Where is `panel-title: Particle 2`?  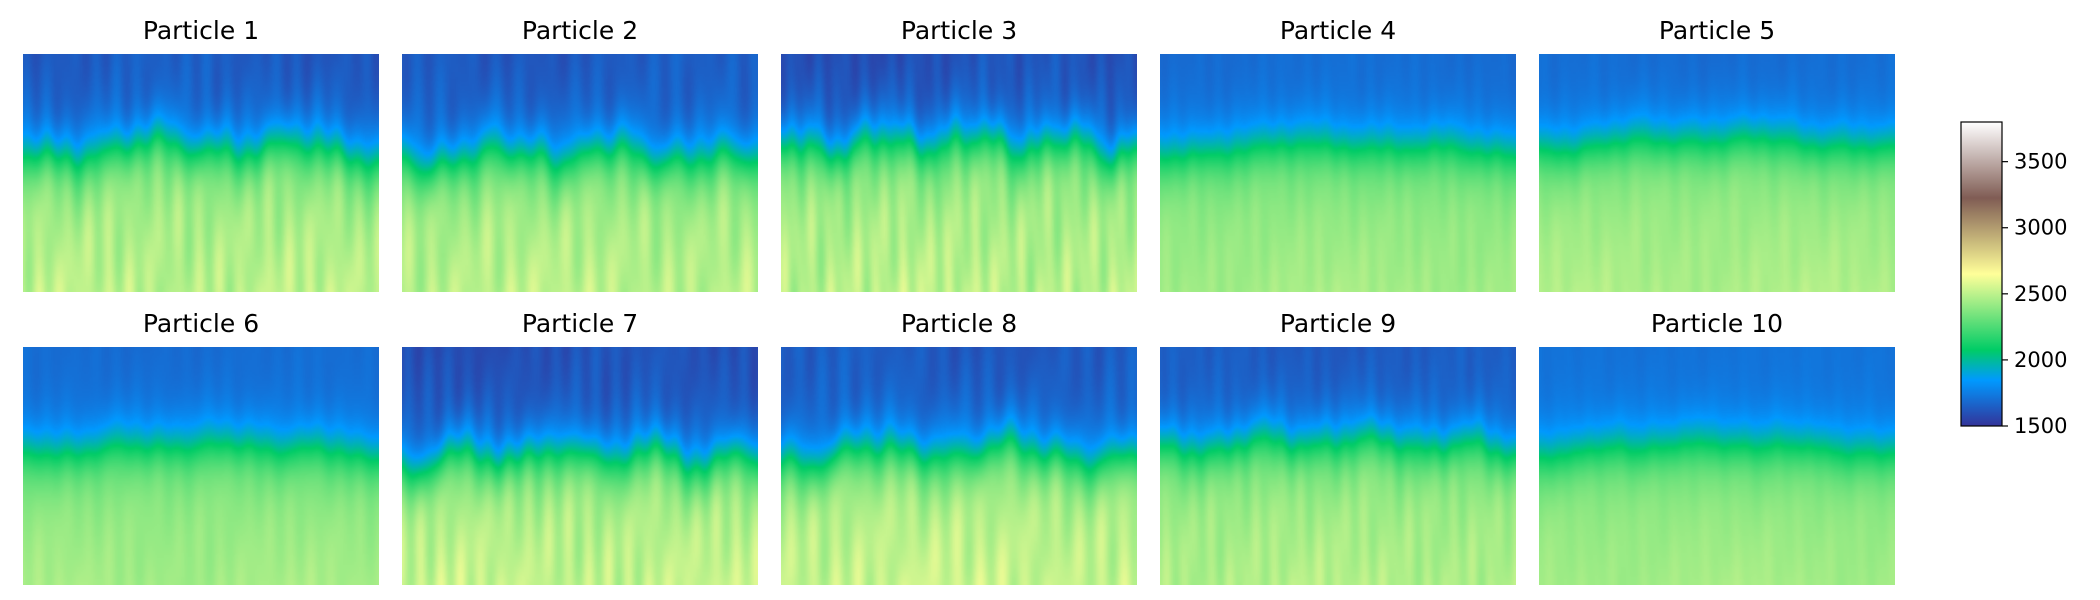 panel-title: Particle 2 is located at coordinates (580, 30).